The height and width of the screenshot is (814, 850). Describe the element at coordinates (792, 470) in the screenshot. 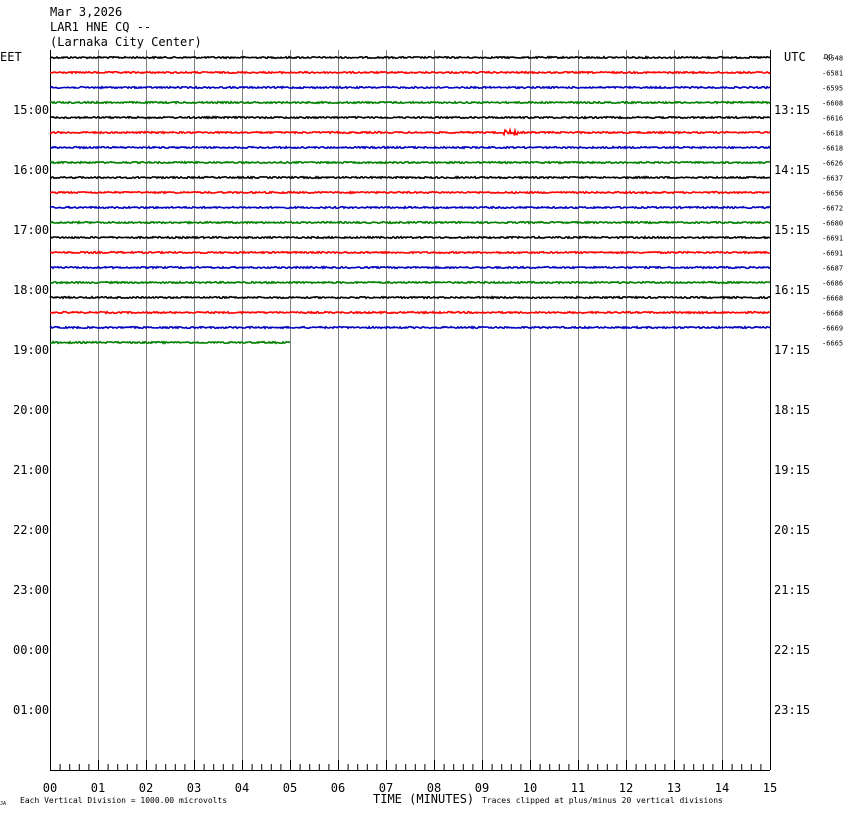

I see `right-hour-label: 19:15` at that location.